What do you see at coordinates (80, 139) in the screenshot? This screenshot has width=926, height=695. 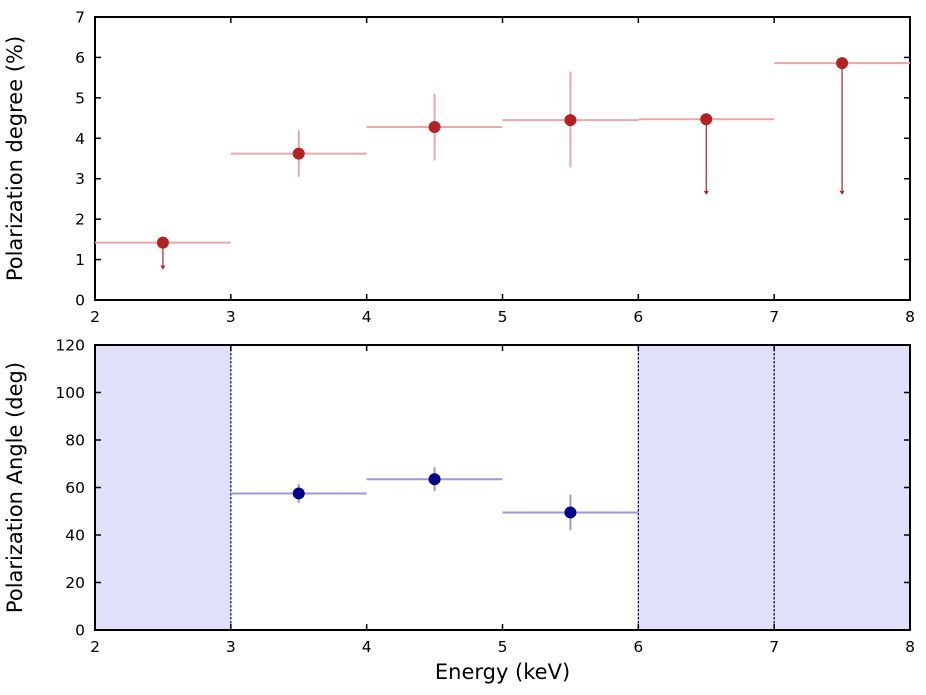 I see `y-tick-label: 4` at bounding box center [80, 139].